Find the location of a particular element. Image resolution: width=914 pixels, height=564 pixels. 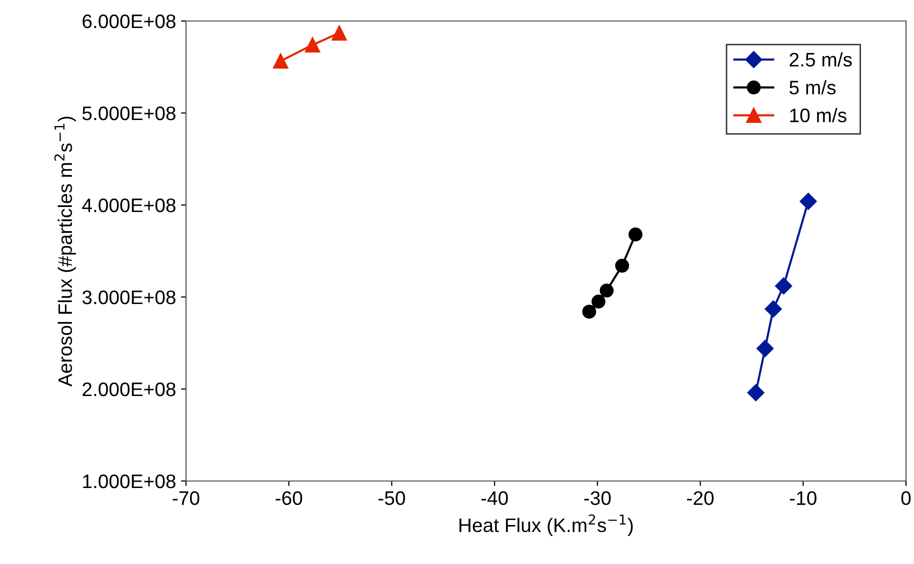

x-tick-label: -20 is located at coordinates (700, 498).